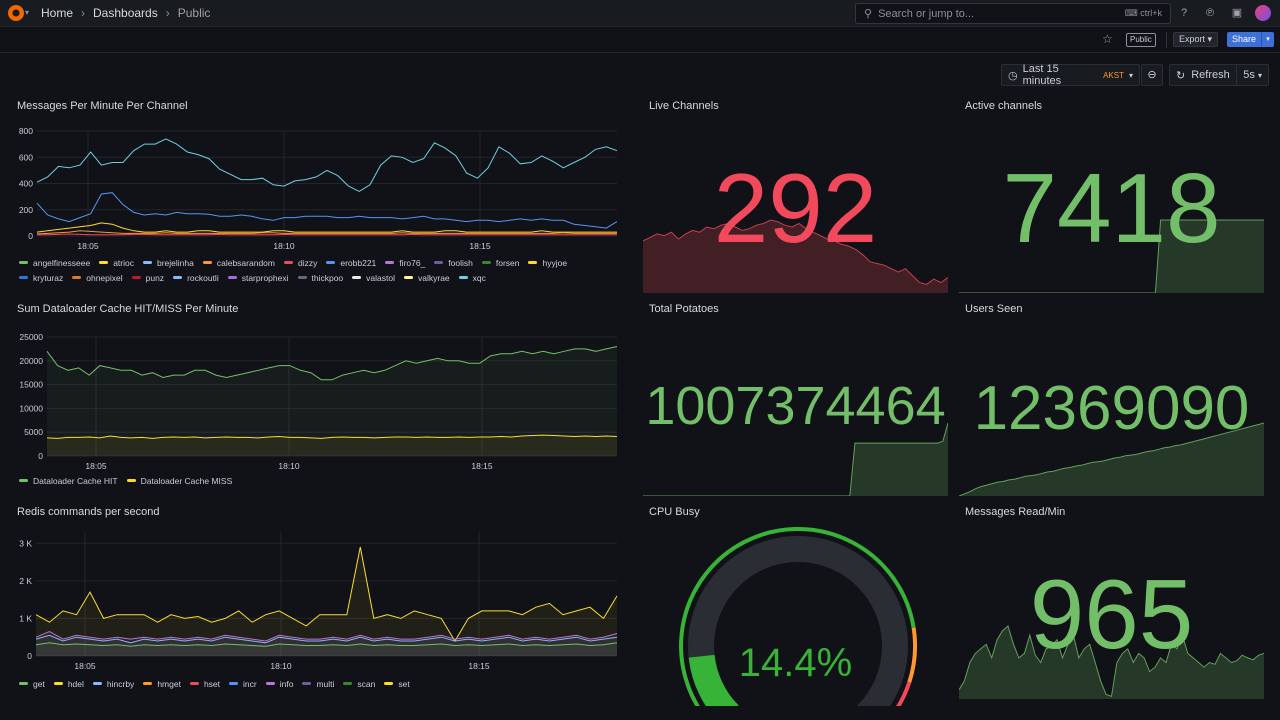 This screenshot has width=1280, height=720. I want to click on legend-item: firo76_, so click(405, 262).